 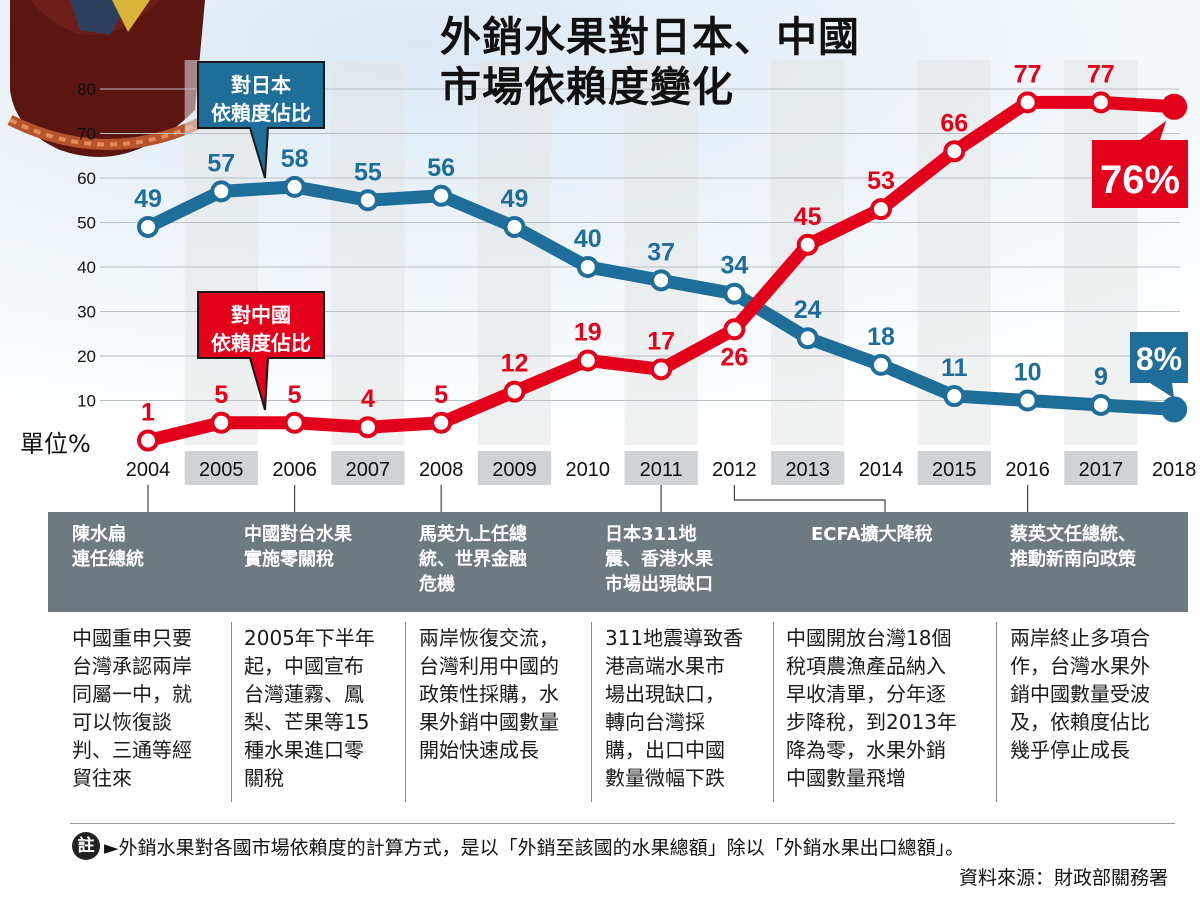 I want to click on series-callout-china-label: 對中國, so click(x=261, y=315).